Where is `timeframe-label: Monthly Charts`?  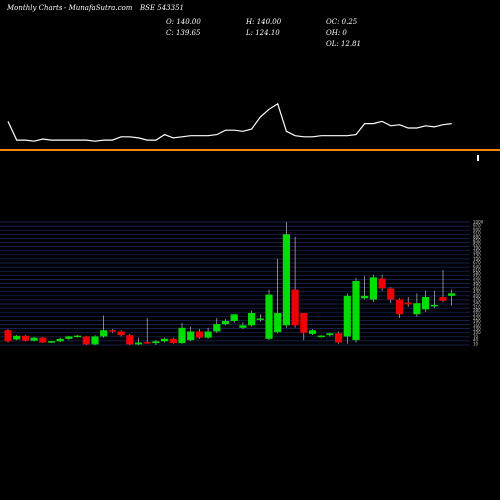
timeframe-label: Monthly Charts is located at coordinates (35, 8).